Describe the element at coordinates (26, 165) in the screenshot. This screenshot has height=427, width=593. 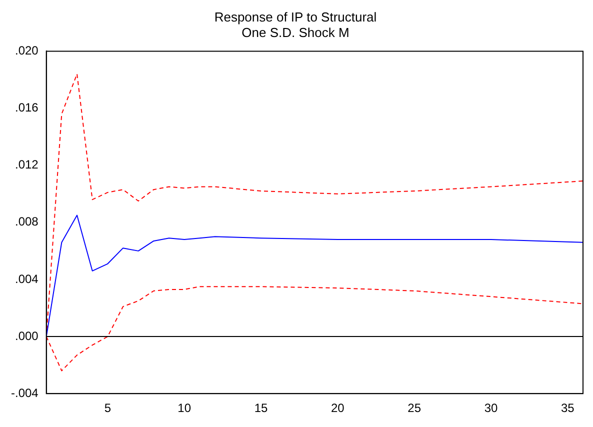
I see `y-tick-label: .012` at that location.